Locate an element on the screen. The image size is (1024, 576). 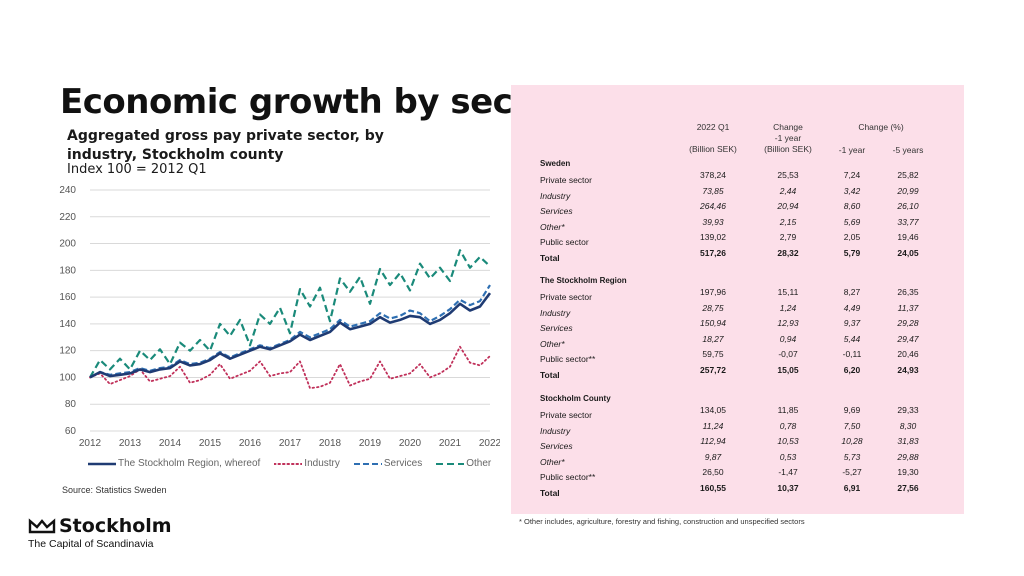
table-section-title: The Stockholm Region is located at coordinates (583, 280).